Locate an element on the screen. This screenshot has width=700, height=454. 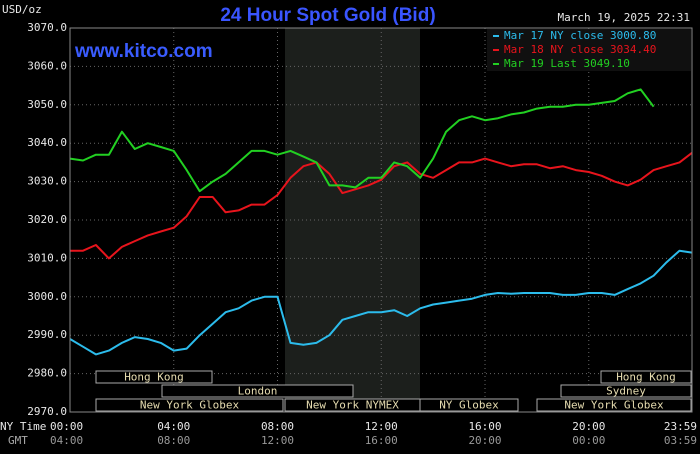
session-label: Sydney is located at coordinates (626, 391).